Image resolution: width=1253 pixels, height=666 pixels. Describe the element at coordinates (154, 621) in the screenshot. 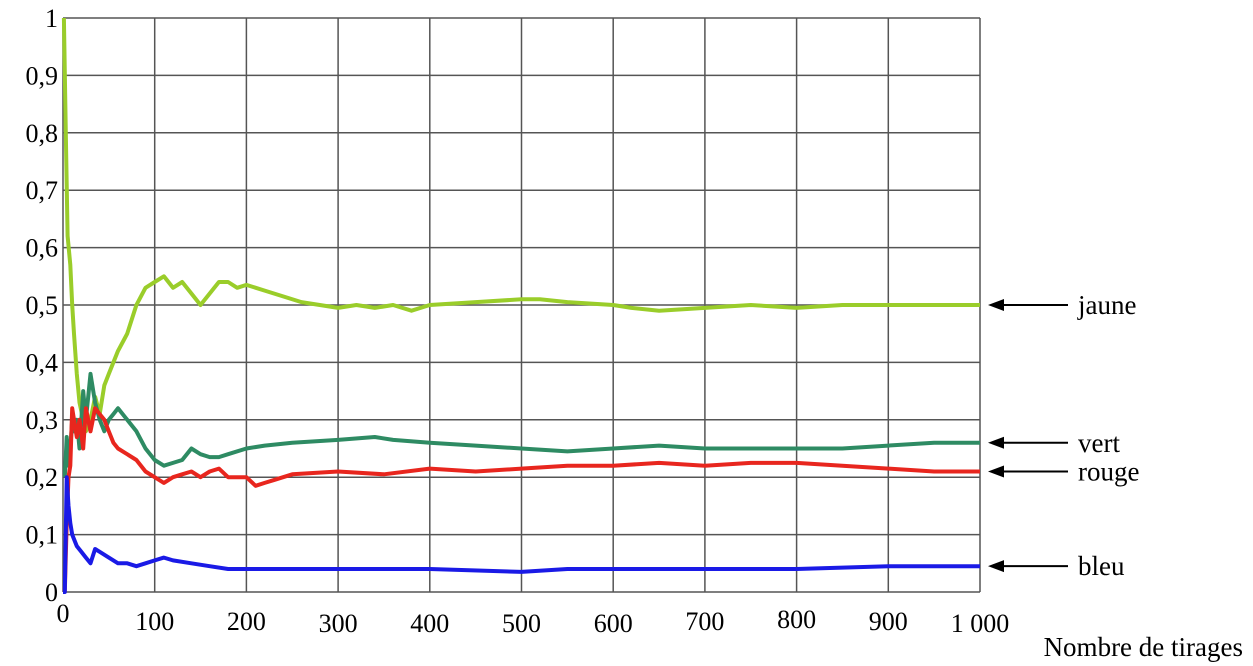

I see `x-tick-label: 100` at that location.